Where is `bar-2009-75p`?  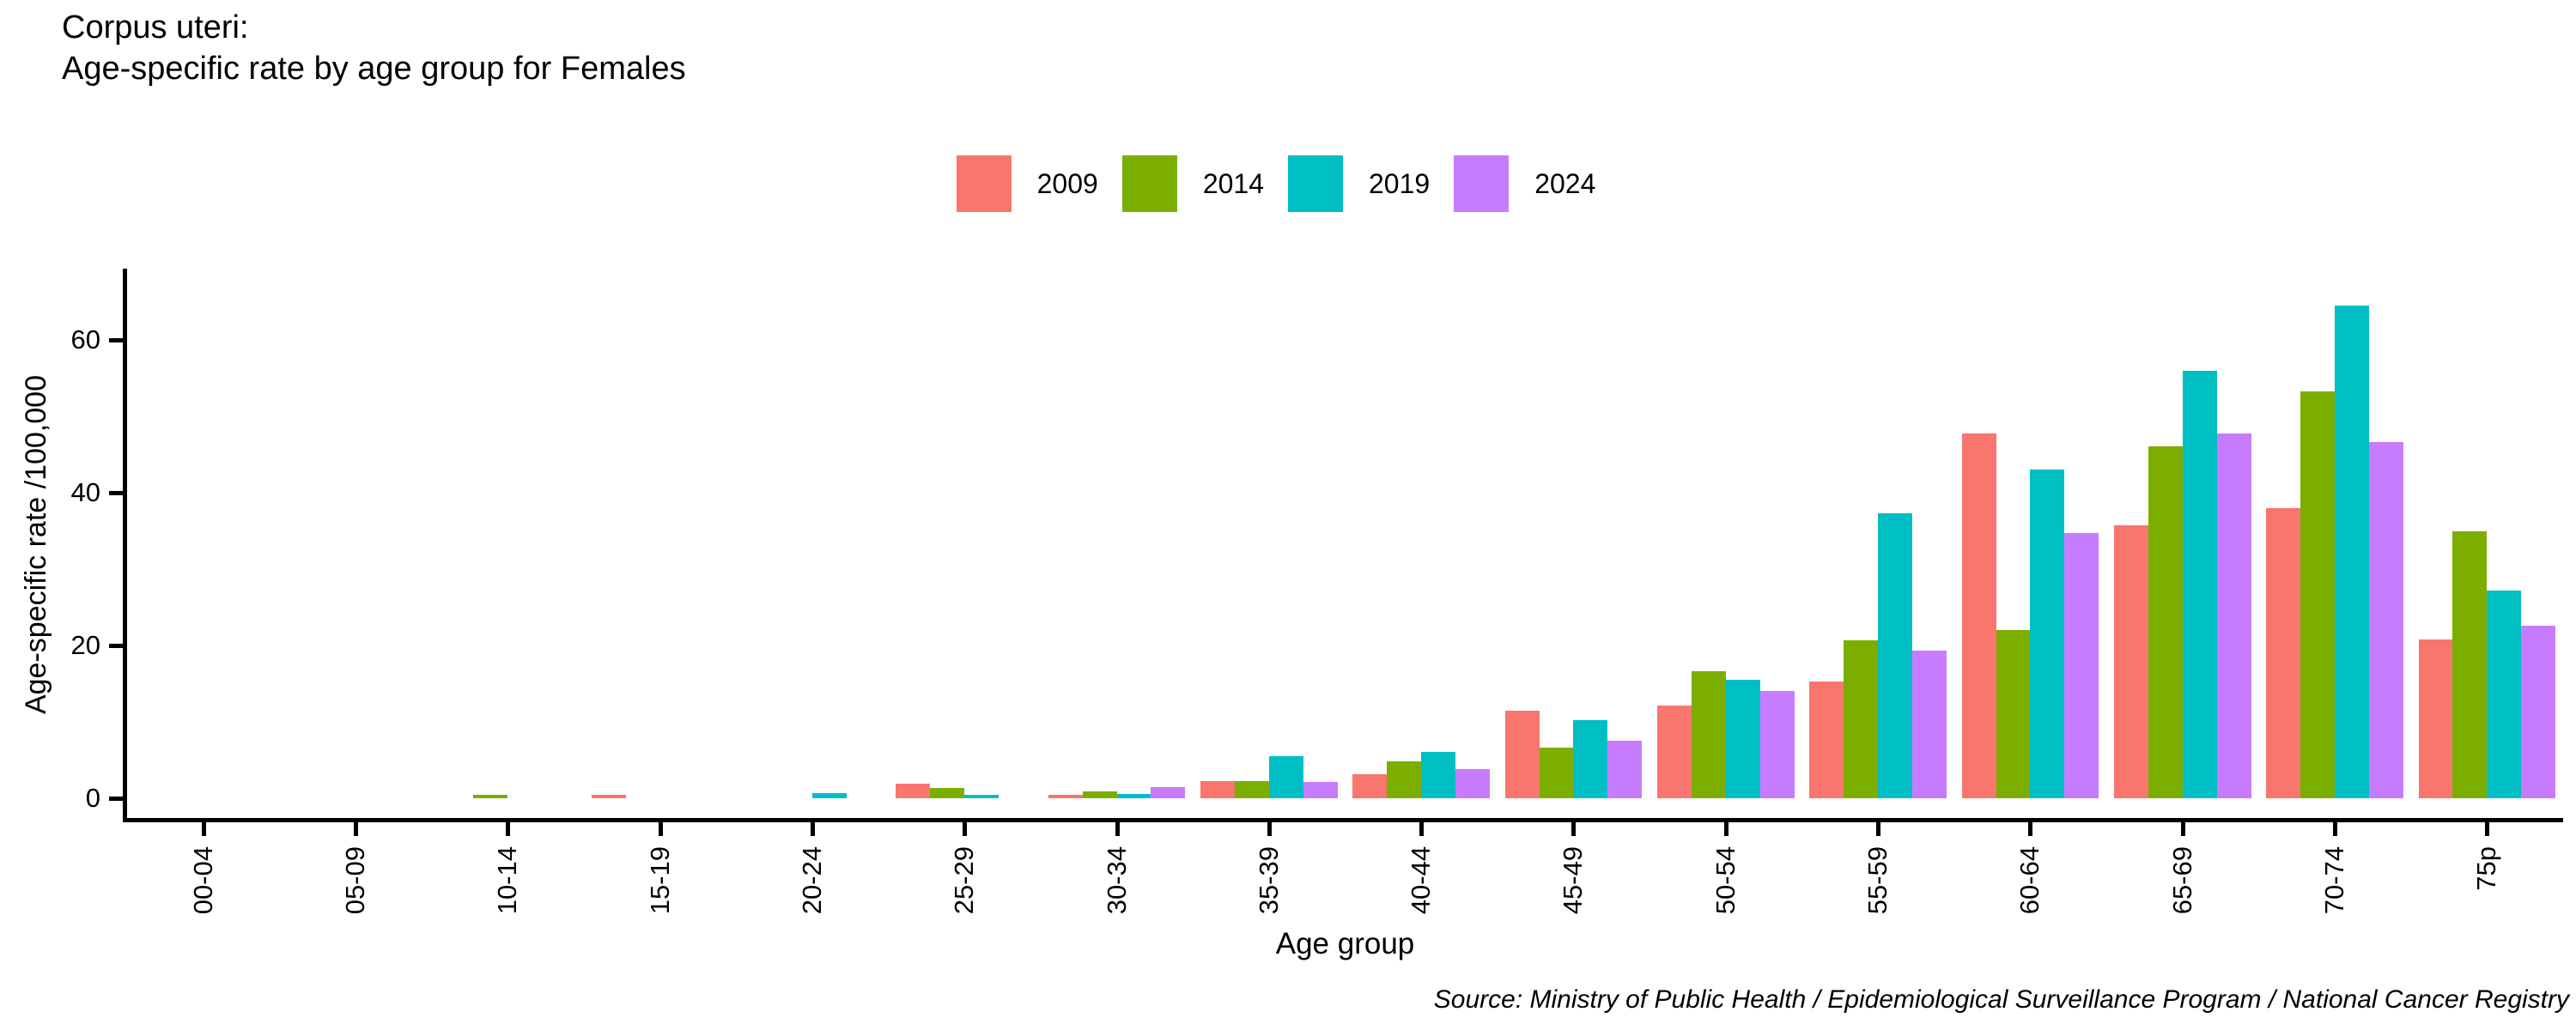 bar-2009-75p is located at coordinates (2435, 718).